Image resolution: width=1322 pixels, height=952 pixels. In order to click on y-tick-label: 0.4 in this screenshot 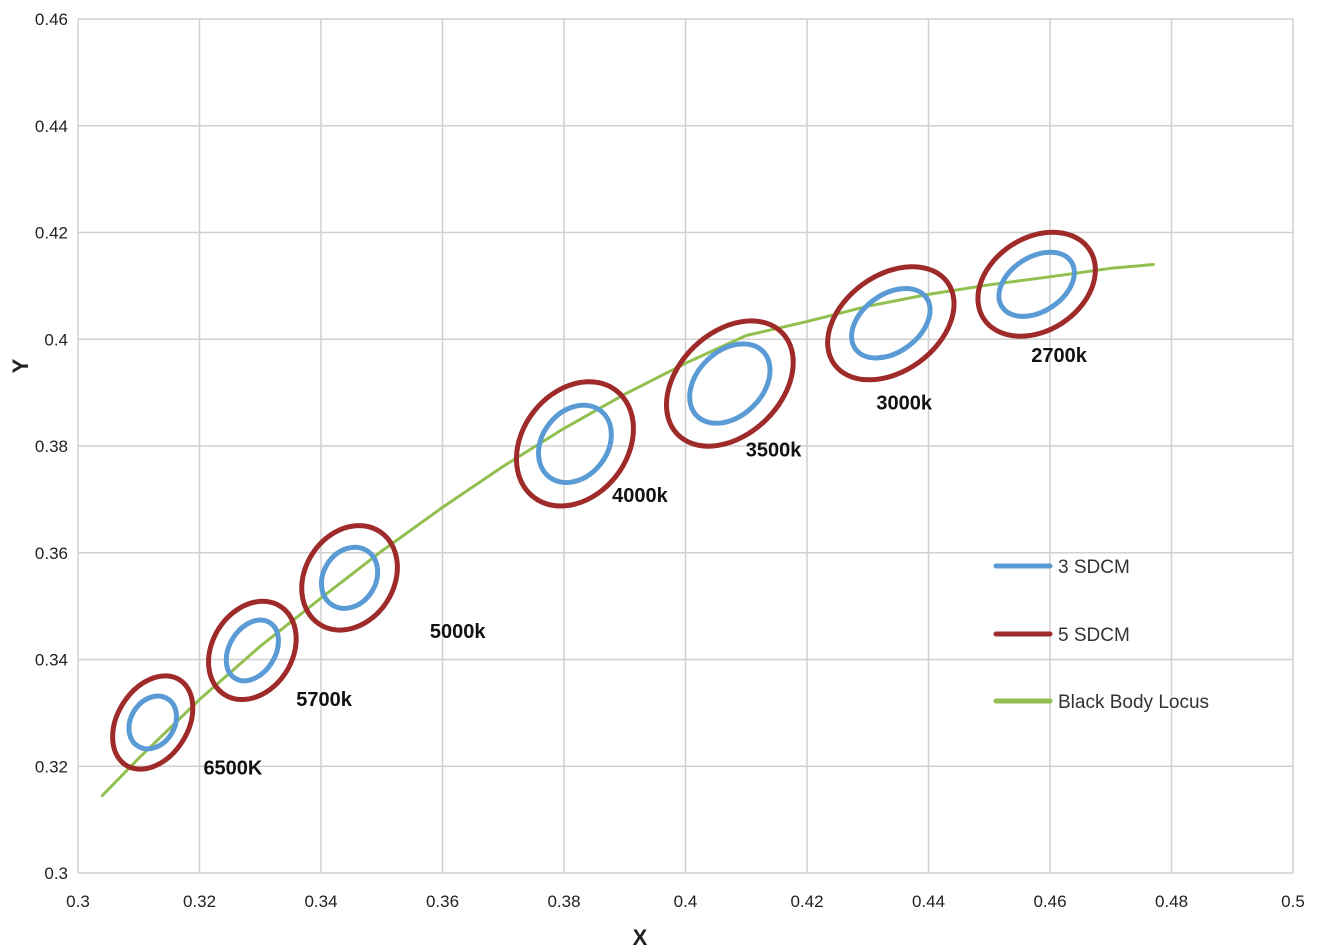, I will do `click(56, 339)`.